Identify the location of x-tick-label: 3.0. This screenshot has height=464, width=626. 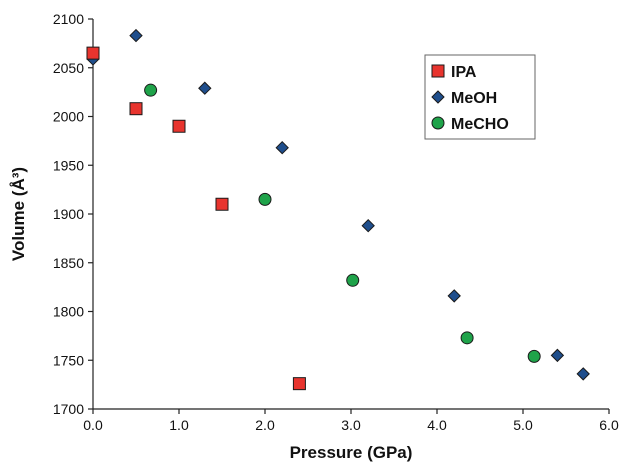
(351, 425).